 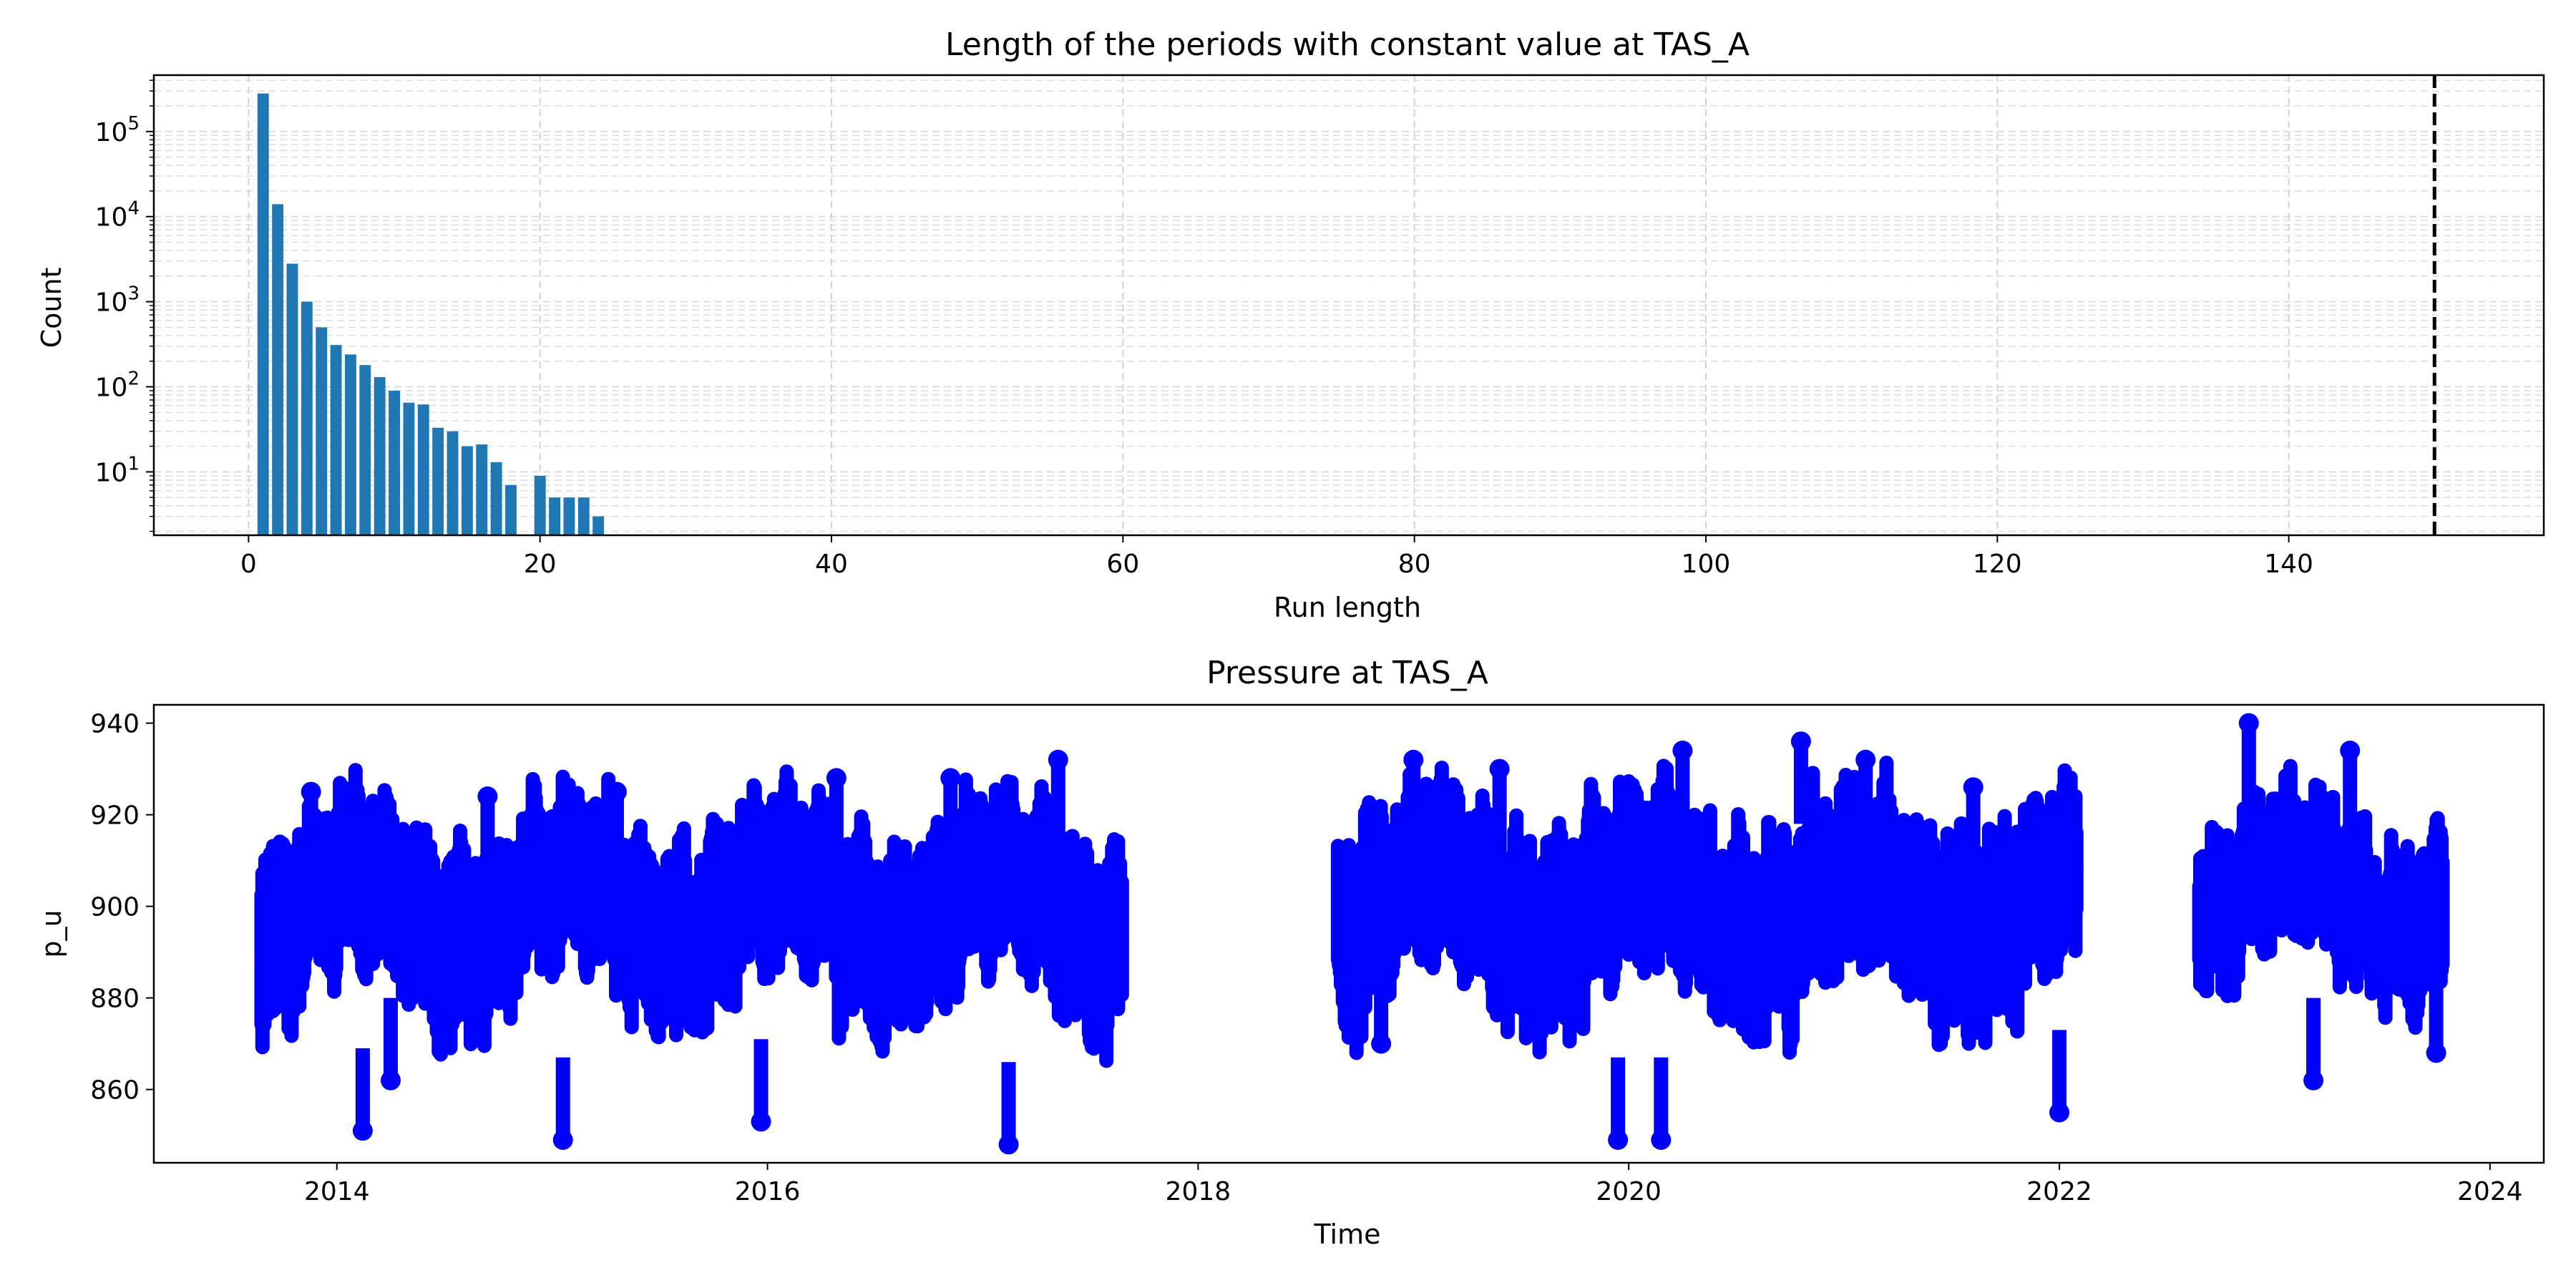 I want to click on runlength-y-tick-label-4: 10⁵, so click(x=117, y=130).